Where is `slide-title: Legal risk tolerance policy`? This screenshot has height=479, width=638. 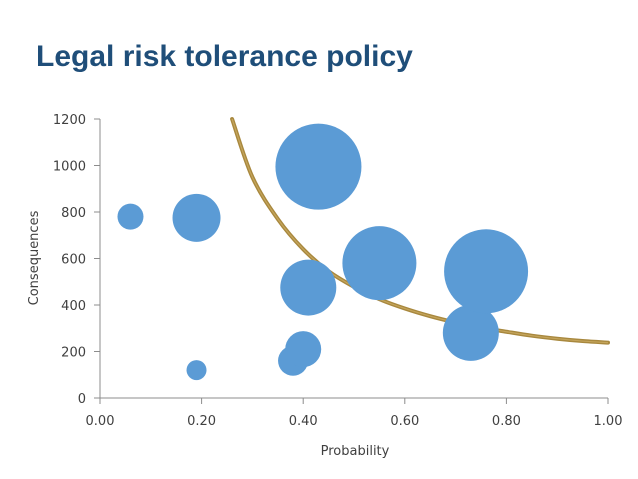
slide-title: Legal risk tolerance policy is located at coordinates (224, 56).